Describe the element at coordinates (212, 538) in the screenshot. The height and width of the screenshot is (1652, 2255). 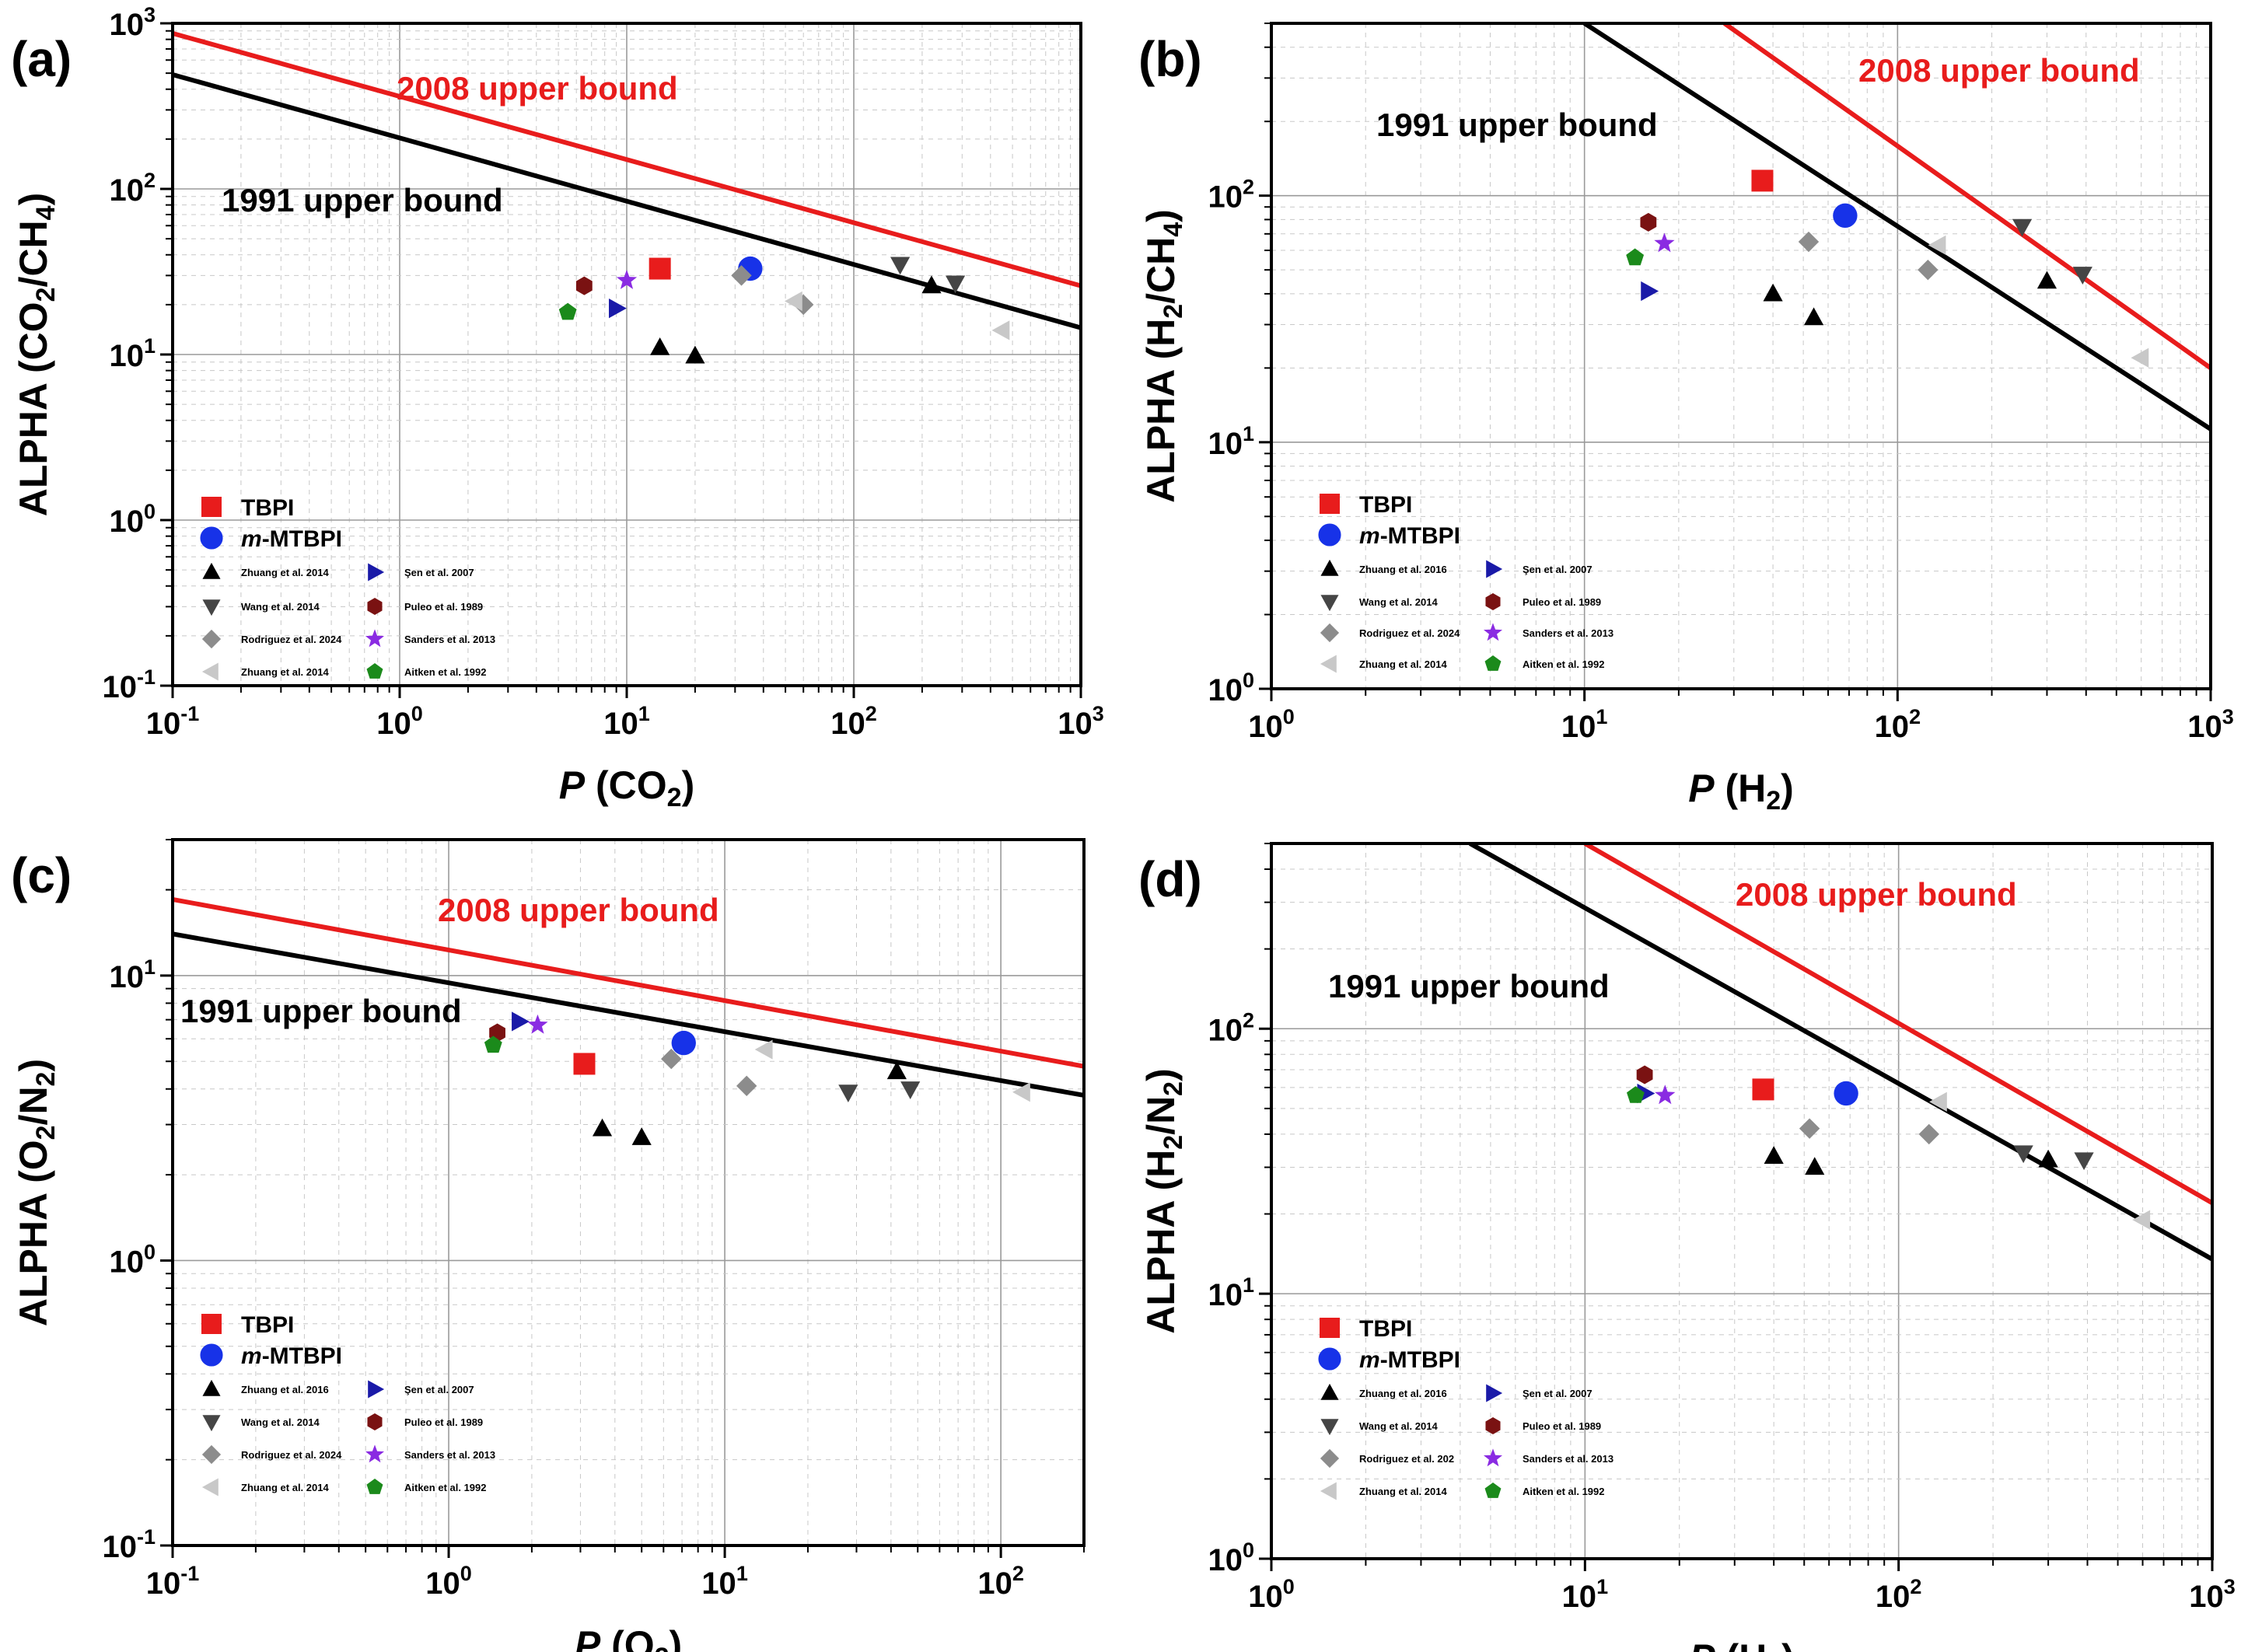
I see `legend-marker-mmtbpi` at that location.